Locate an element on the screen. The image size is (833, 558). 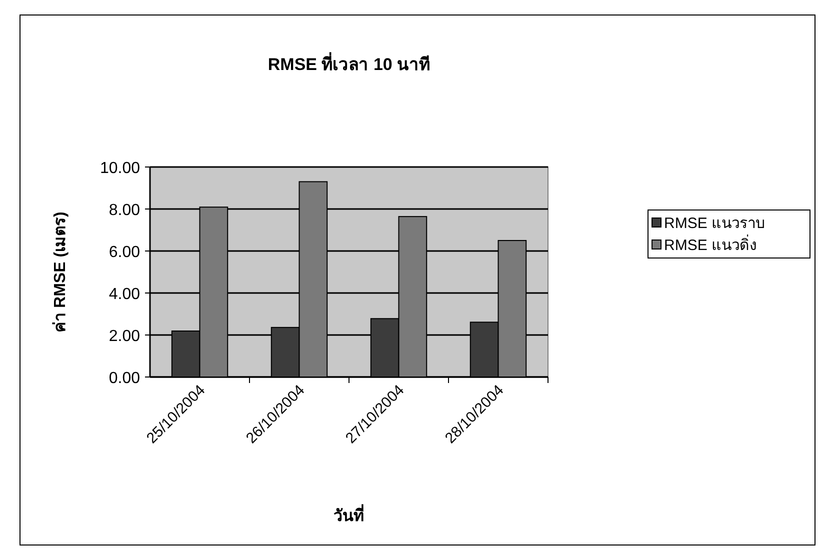
legend-label: RMSE แนวราบ is located at coordinates (715, 223).